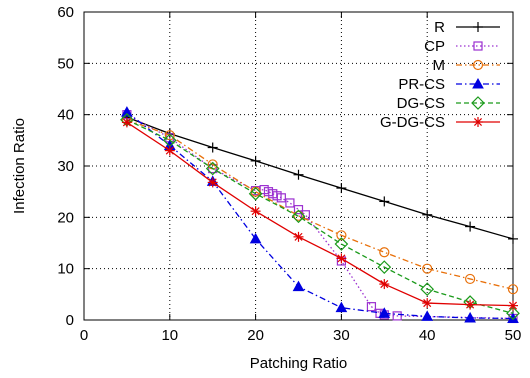  I want to click on legend-label: R, so click(439, 27).